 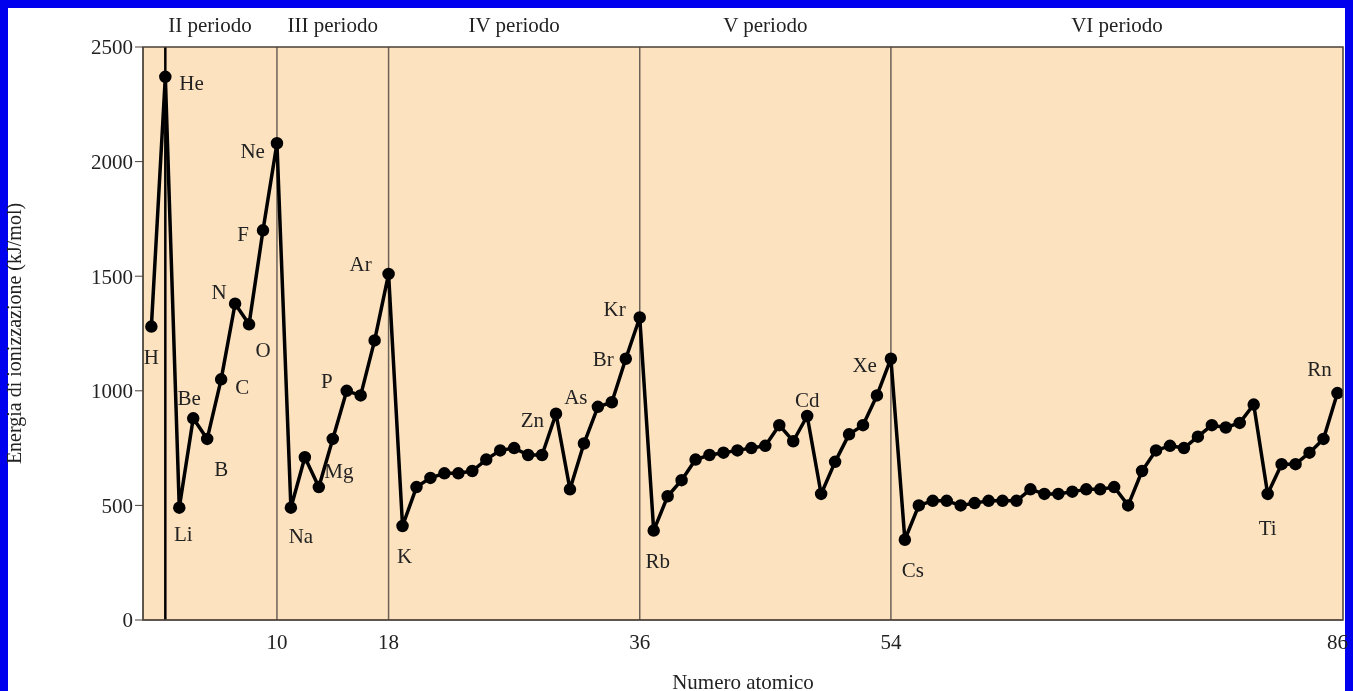 I want to click on annotation: N, so click(x=219, y=291).